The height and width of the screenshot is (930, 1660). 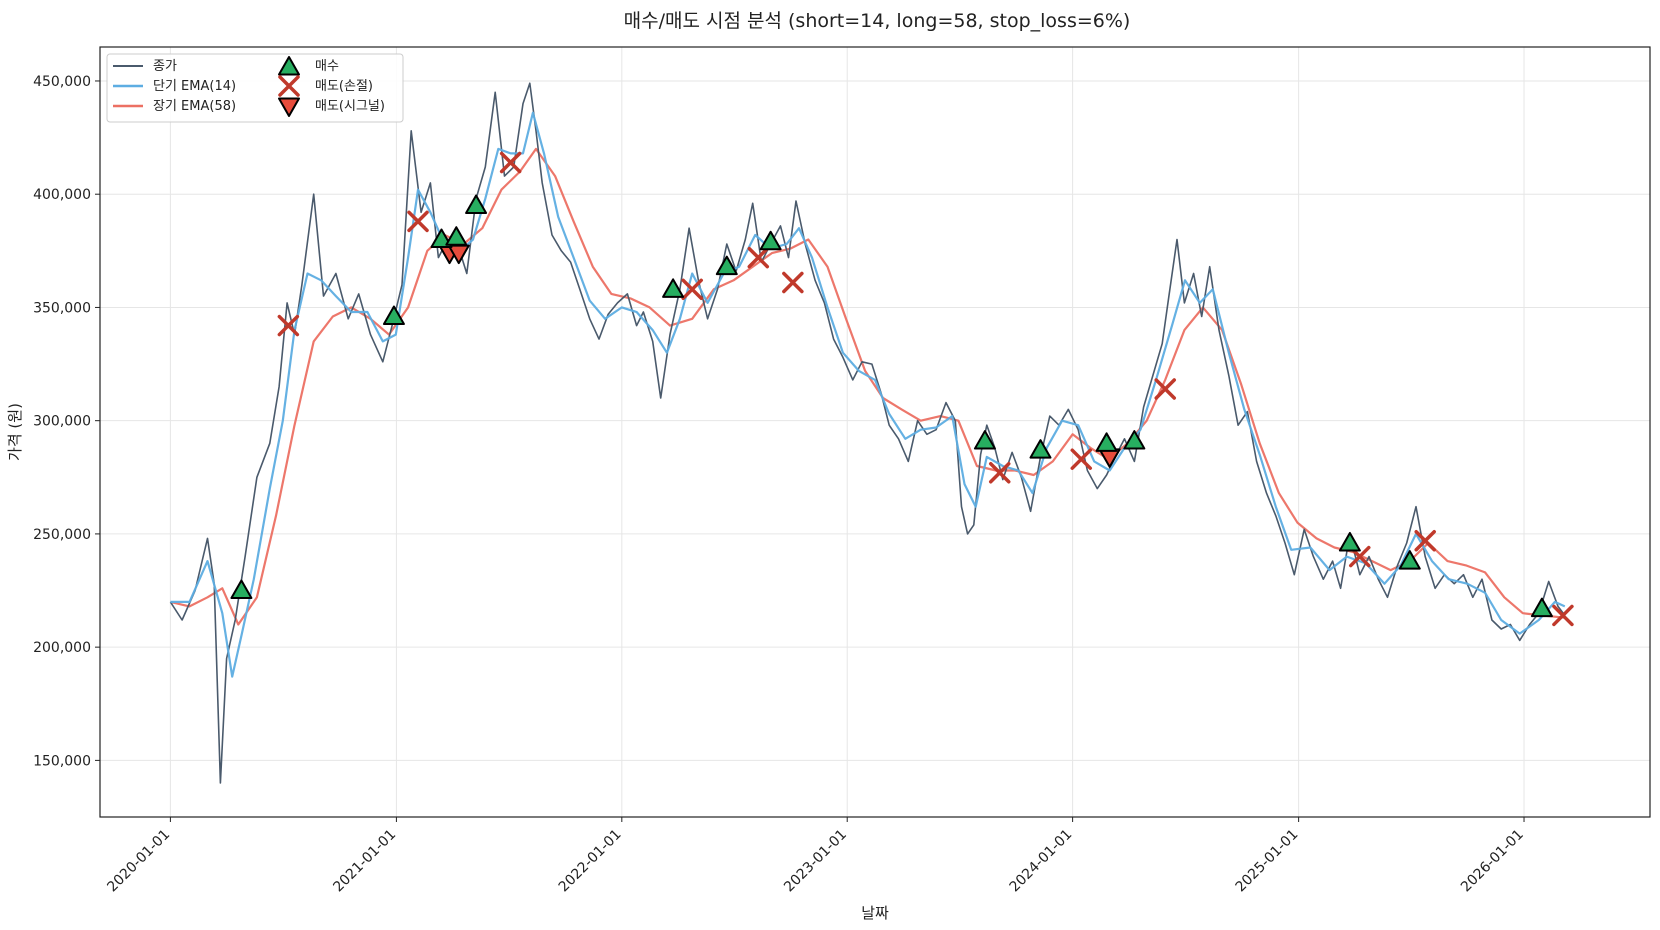 I want to click on legend-sell-stop-label: 매도(손절), so click(x=344, y=86).